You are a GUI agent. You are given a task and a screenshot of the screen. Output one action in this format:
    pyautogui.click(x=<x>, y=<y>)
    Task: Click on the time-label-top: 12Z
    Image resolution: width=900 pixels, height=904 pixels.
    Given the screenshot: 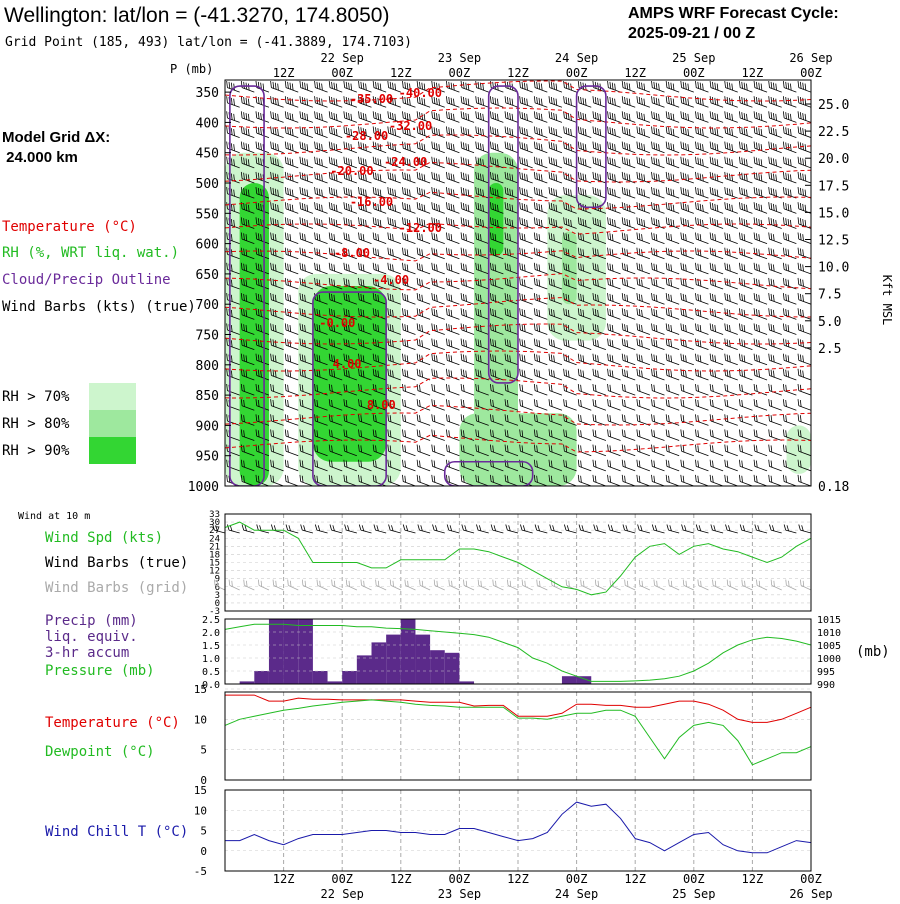 What is the action you would take?
    pyautogui.click(x=284, y=73)
    